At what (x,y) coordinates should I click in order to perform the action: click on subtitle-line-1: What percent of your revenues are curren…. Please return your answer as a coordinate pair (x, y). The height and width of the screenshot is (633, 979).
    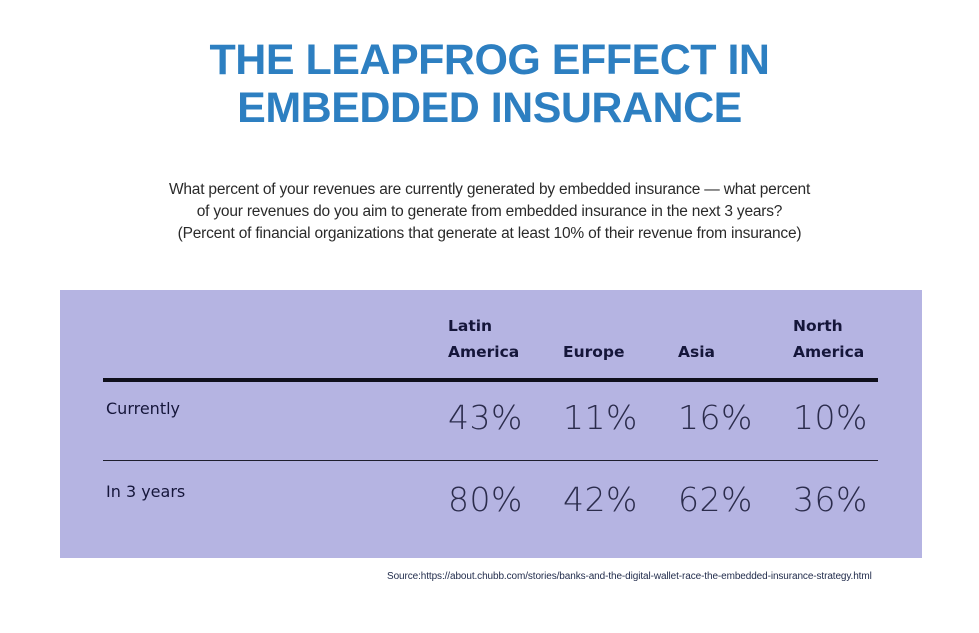
    Looking at the image, I should click on (489, 189).